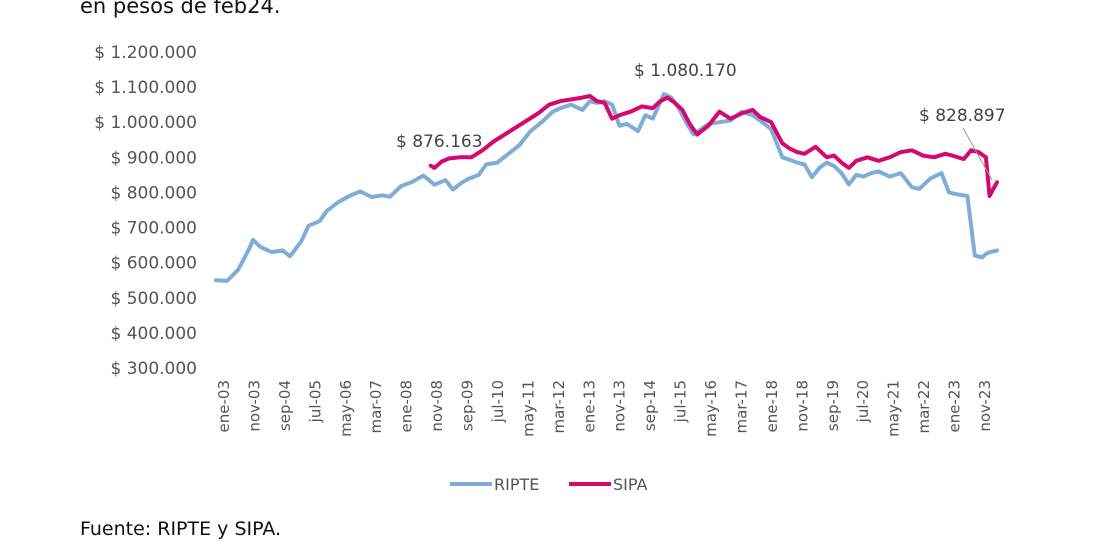  I want to click on x-tick-label: jul-20, so click(863, 401).